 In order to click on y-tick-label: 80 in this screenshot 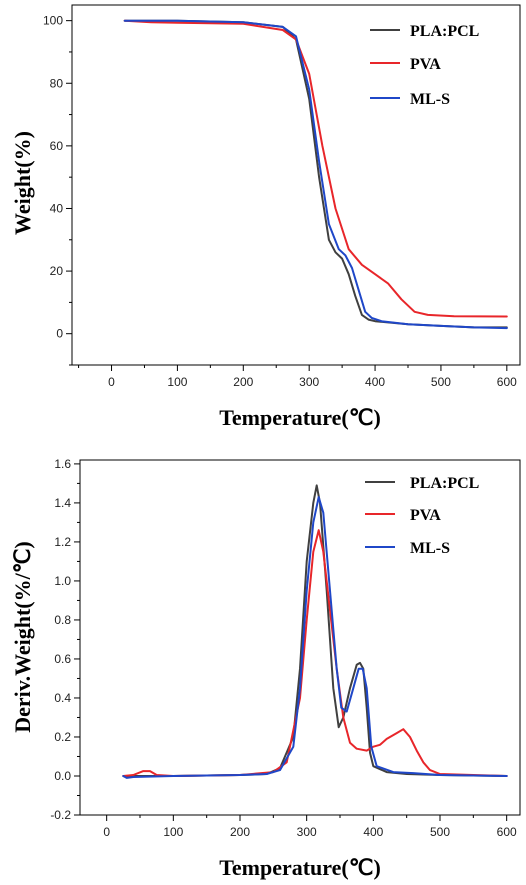, I will do `click(57, 83)`.